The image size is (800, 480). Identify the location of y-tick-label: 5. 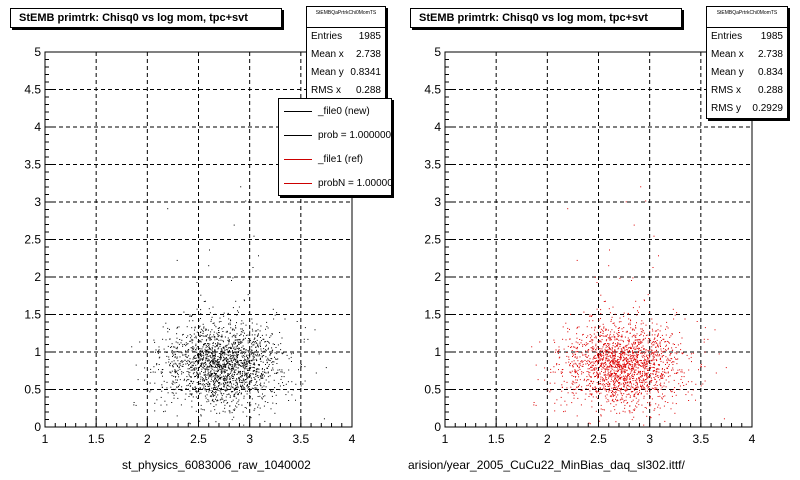
(37, 52).